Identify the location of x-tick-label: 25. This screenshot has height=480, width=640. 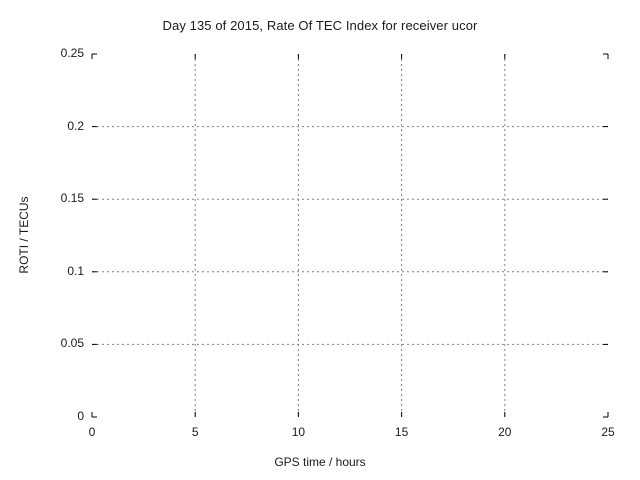
(608, 432).